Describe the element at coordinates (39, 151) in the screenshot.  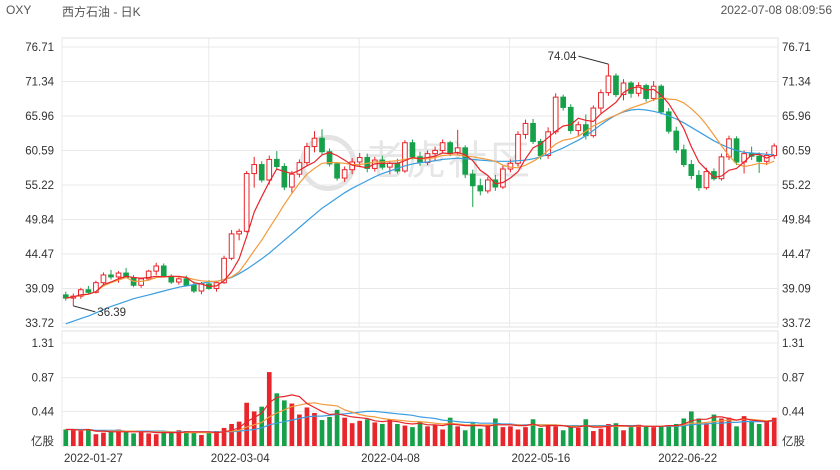
I see `price-tick-label-left: 60.59` at that location.